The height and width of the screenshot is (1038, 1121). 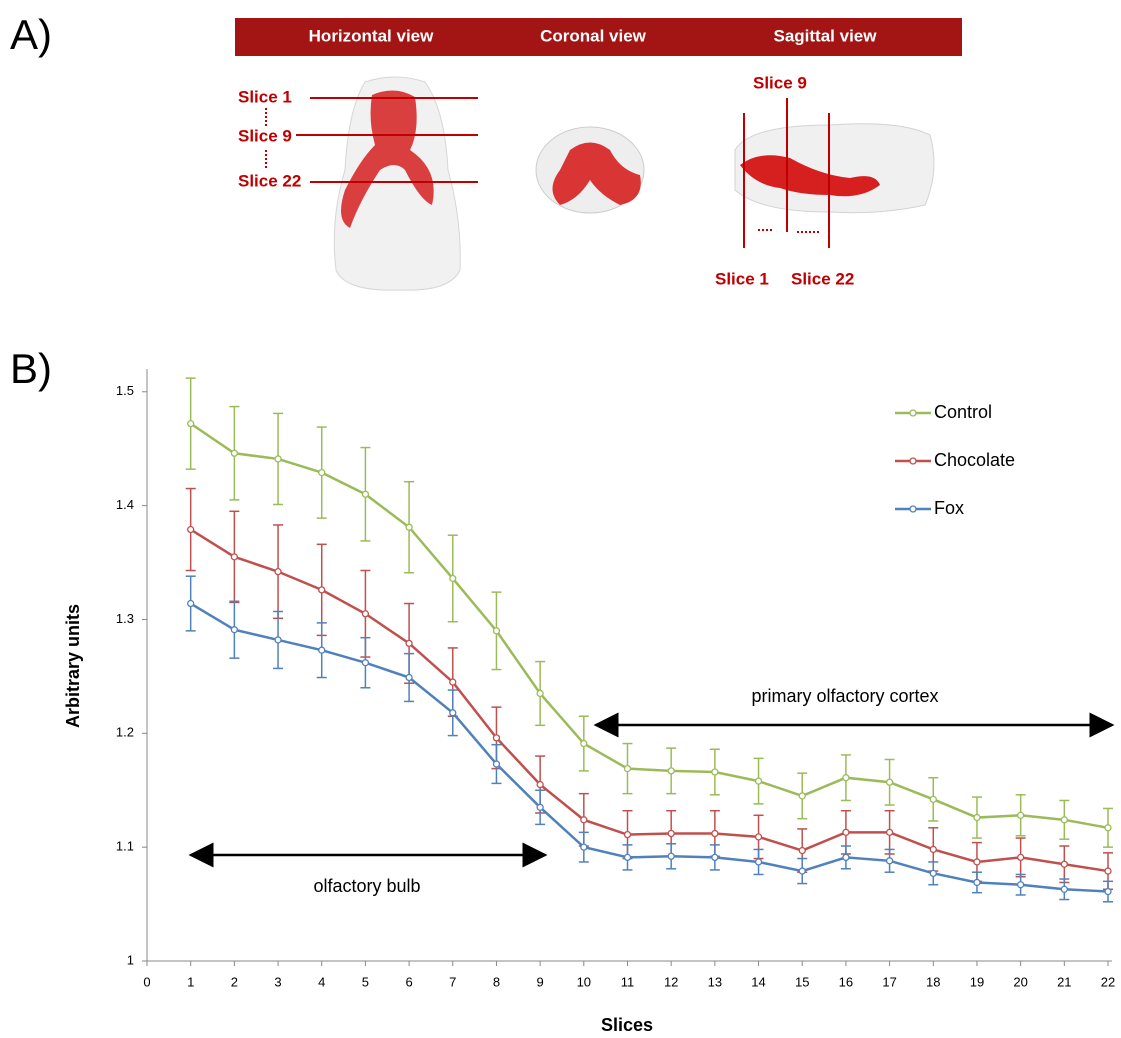 What do you see at coordinates (190, 981) in the screenshot?
I see `x-tick-label: 1` at bounding box center [190, 981].